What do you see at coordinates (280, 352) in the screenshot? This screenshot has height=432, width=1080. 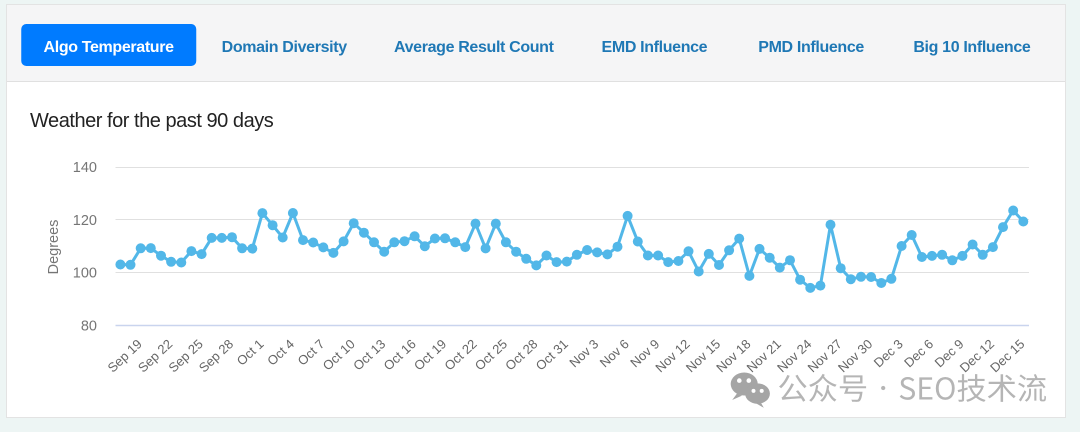 I see `svg-text: Oct 4` at bounding box center [280, 352].